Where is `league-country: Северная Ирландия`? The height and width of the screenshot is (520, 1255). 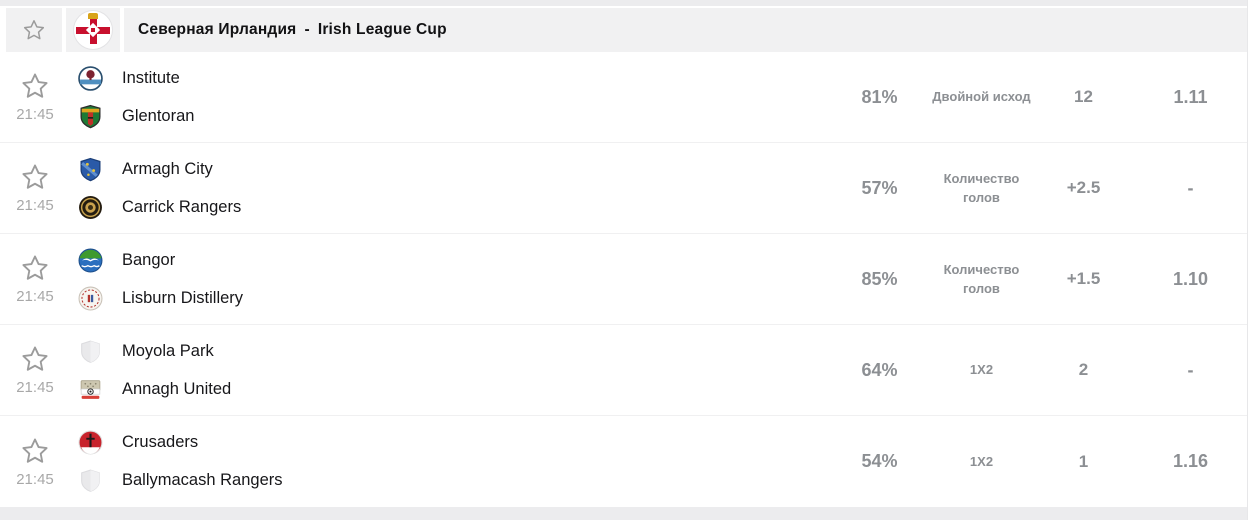
league-country: Северная Ирландия is located at coordinates (217, 29).